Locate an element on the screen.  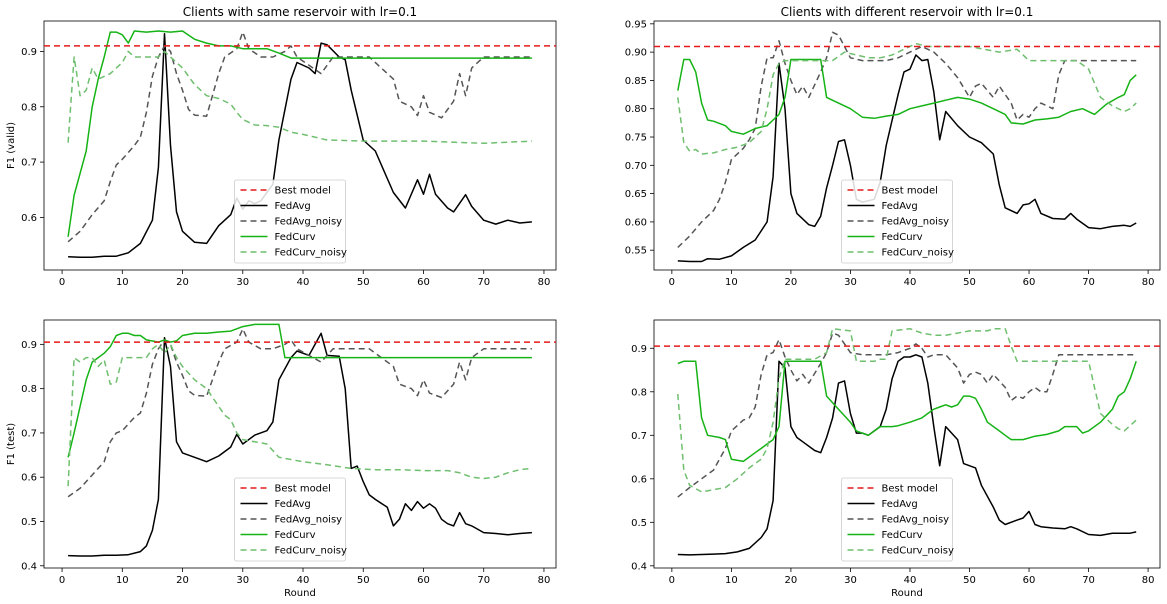
y-tick-label: 0.60 is located at coordinates (636, 222).